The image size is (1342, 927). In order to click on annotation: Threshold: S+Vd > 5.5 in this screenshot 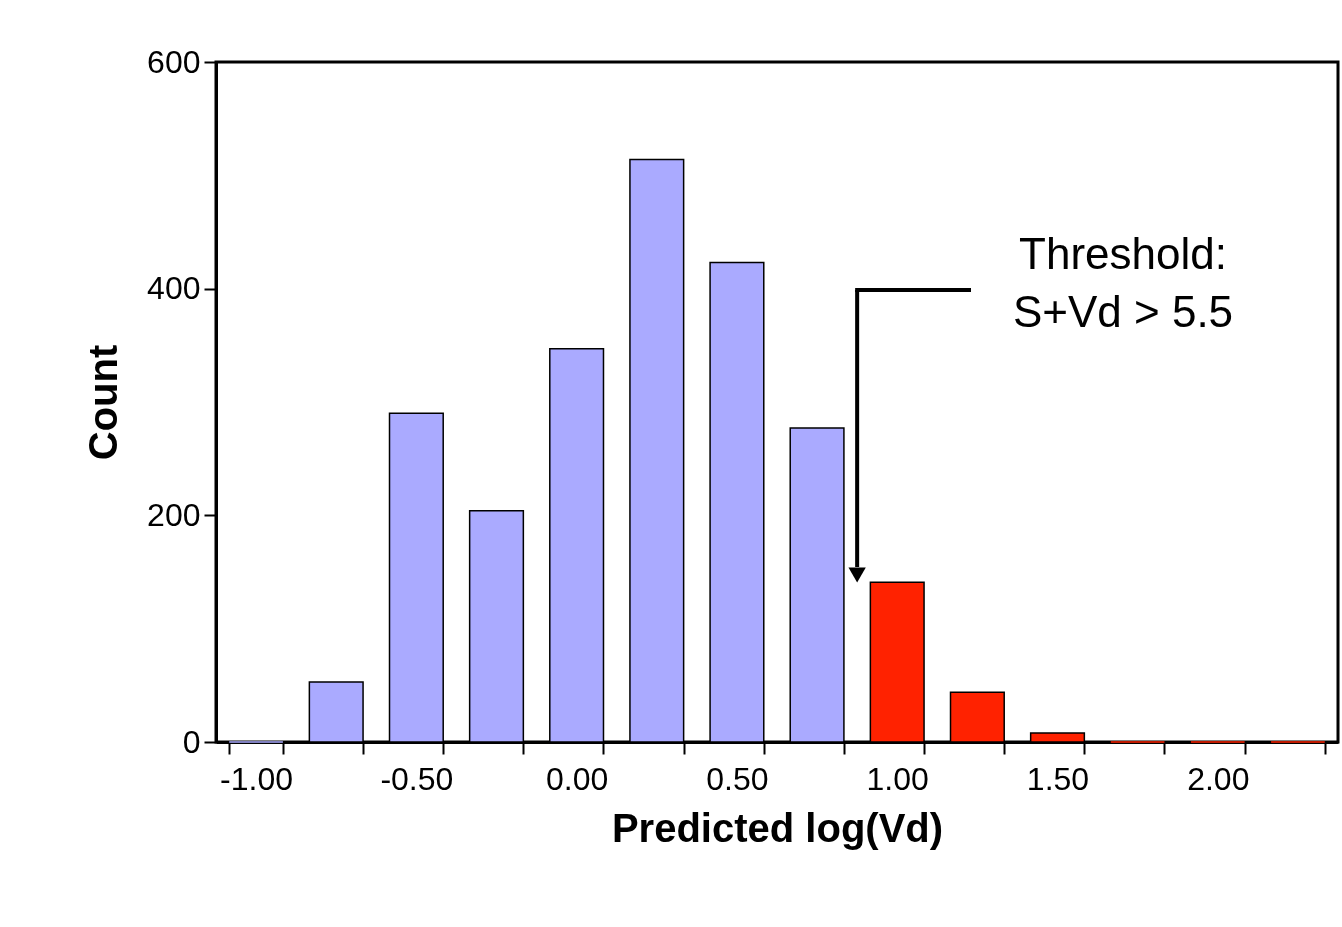, I will do `click(1123, 282)`.